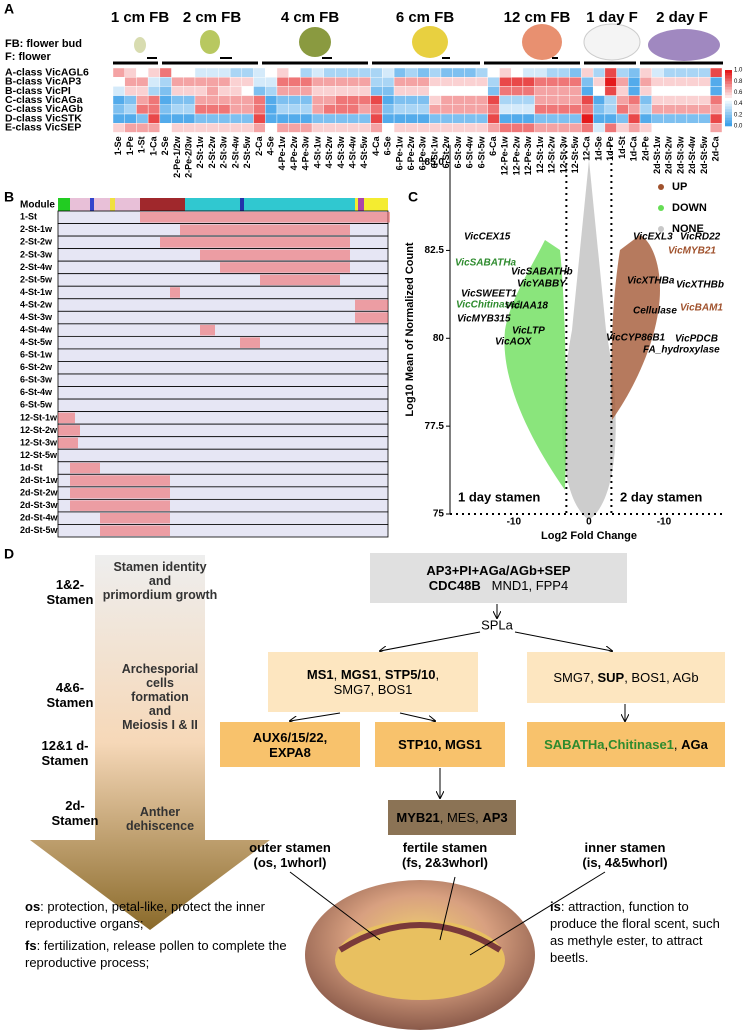 Image resolution: width=743 pixels, height=1030 pixels. What do you see at coordinates (661, 229) in the screenshot?
I see `legend-marker` at bounding box center [661, 229].